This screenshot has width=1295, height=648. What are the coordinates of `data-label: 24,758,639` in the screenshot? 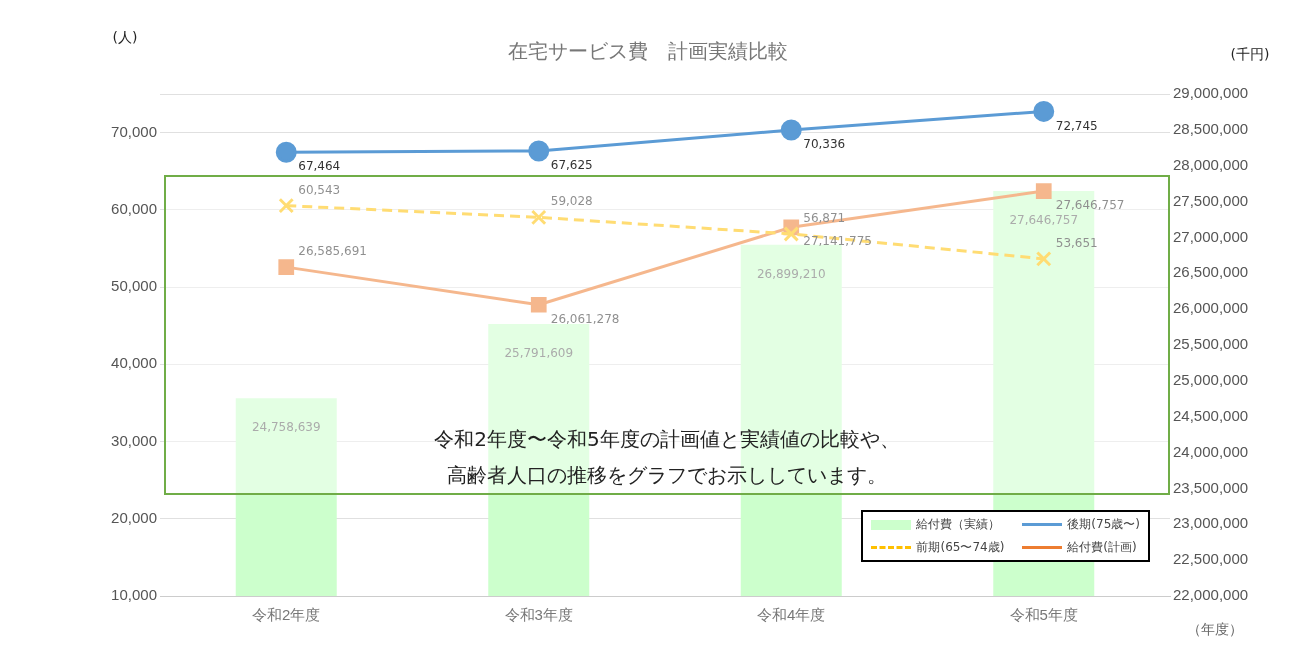 It's located at (286, 427).